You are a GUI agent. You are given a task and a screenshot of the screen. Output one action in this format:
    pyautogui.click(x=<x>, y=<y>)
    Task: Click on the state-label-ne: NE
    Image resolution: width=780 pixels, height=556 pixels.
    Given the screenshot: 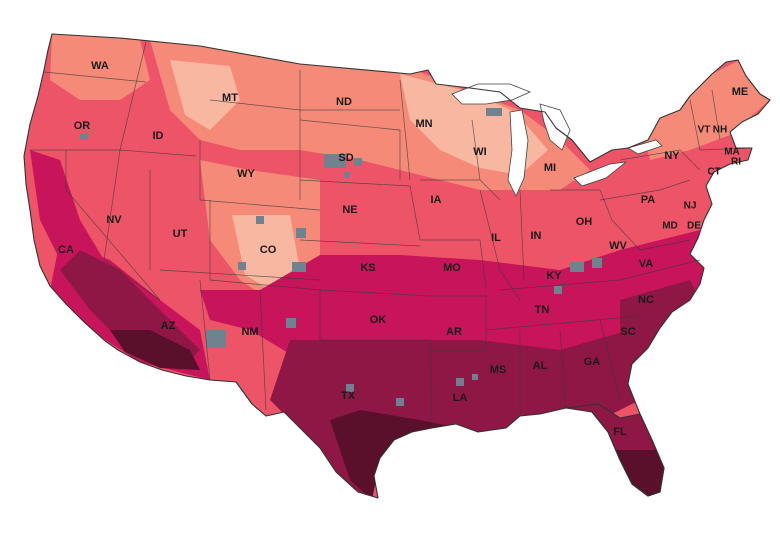 What is the action you would take?
    pyautogui.click(x=349, y=210)
    